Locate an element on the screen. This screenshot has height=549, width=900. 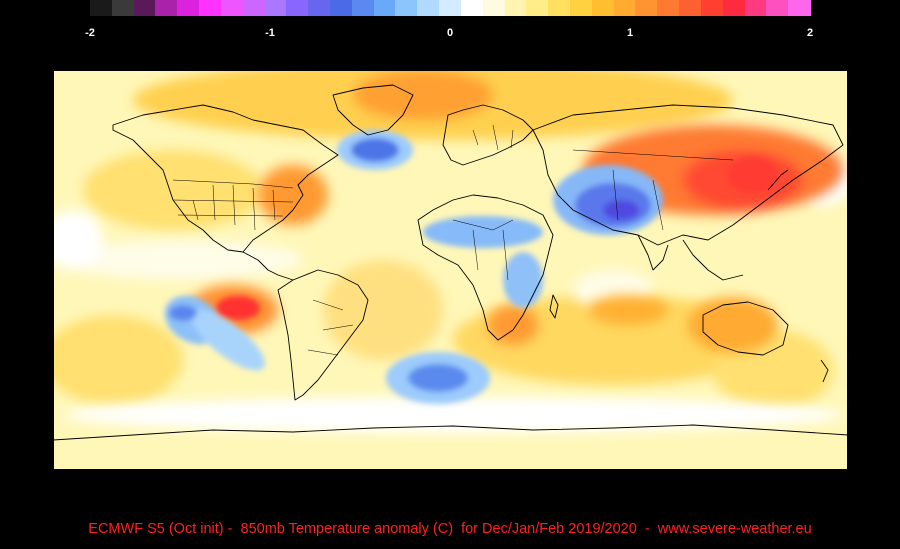
anomaly-east-africa-cold is located at coordinates (523, 280).